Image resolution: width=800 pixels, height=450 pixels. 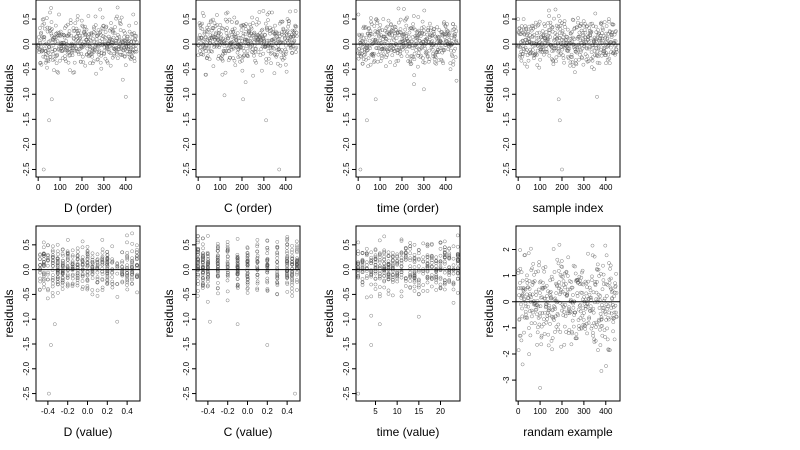 What do you see at coordinates (26, 270) in the screenshot?
I see `y-tick-label: 0.0` at bounding box center [26, 270].